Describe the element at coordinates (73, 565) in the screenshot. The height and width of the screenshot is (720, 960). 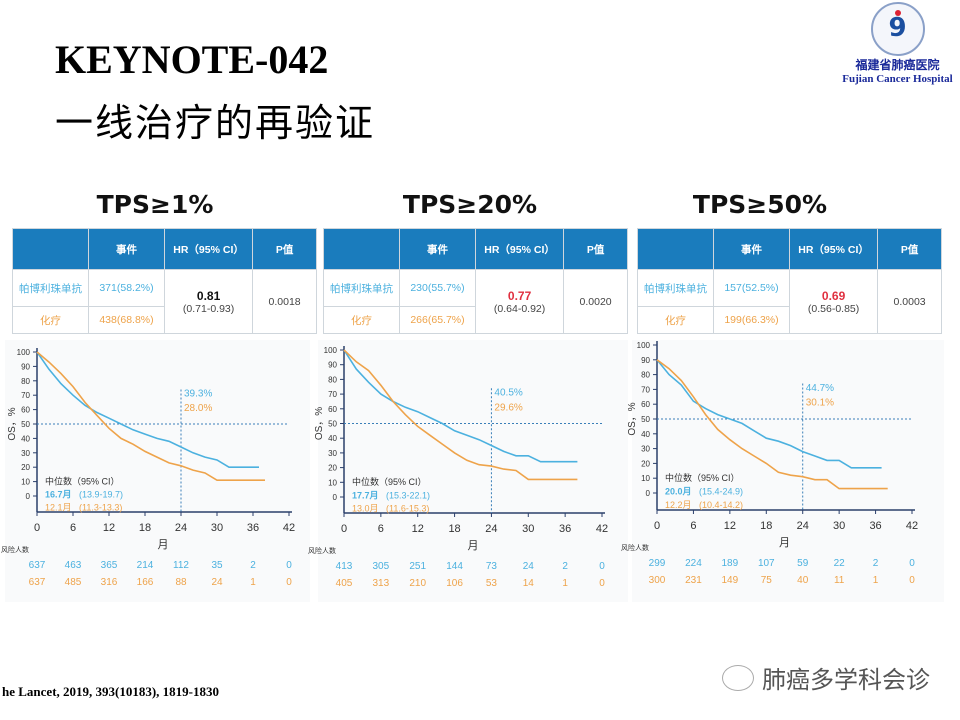
I see `risk-pembro: 463` at that location.